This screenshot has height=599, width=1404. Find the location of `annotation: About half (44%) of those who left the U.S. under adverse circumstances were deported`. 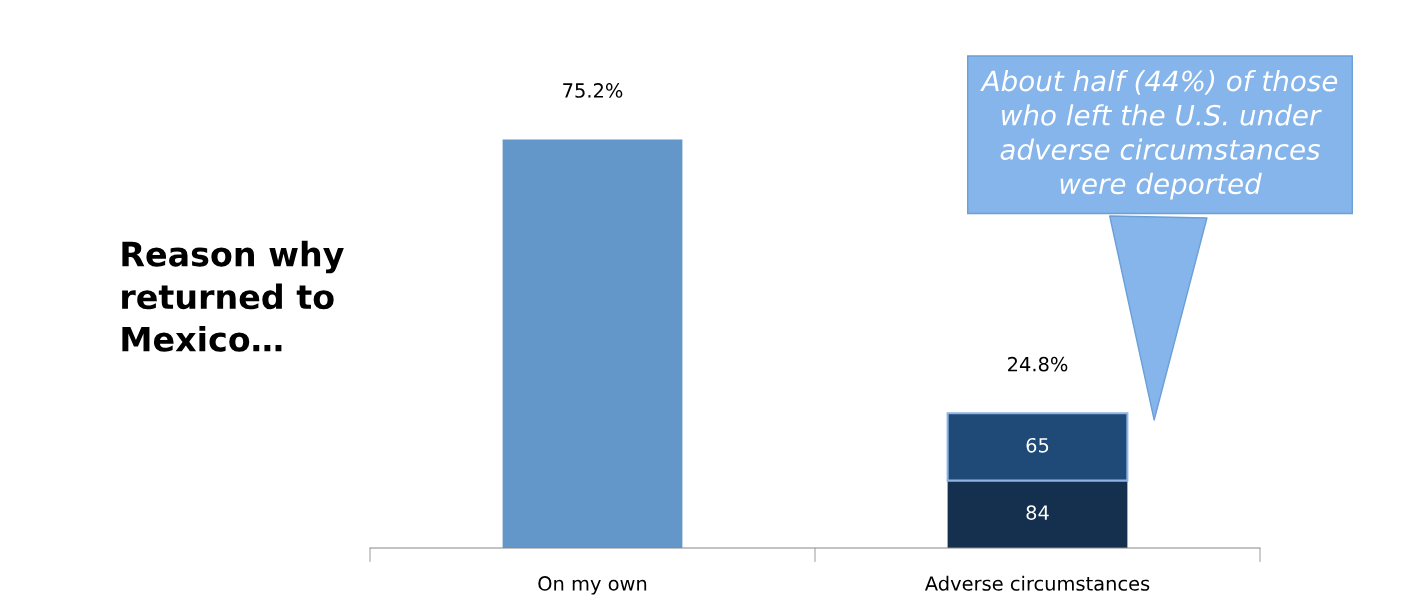

annotation: About half (44%) of those who left the U.S. under adverse circumstances were deported is located at coordinates (1159, 134).